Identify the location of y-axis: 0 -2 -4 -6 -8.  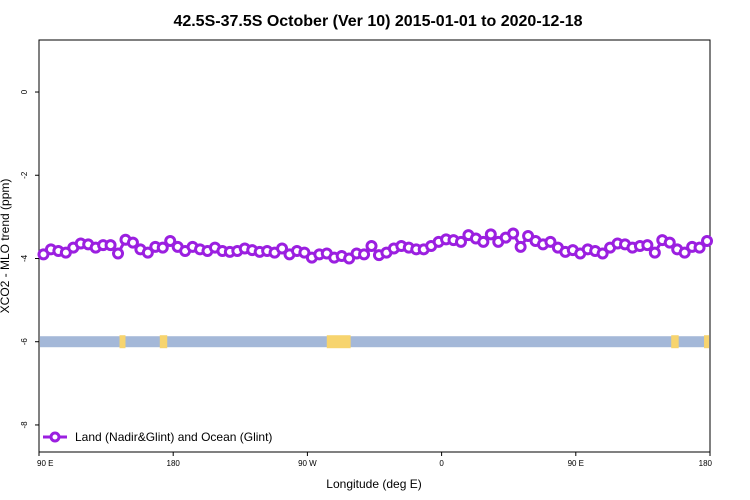
(29, 259).